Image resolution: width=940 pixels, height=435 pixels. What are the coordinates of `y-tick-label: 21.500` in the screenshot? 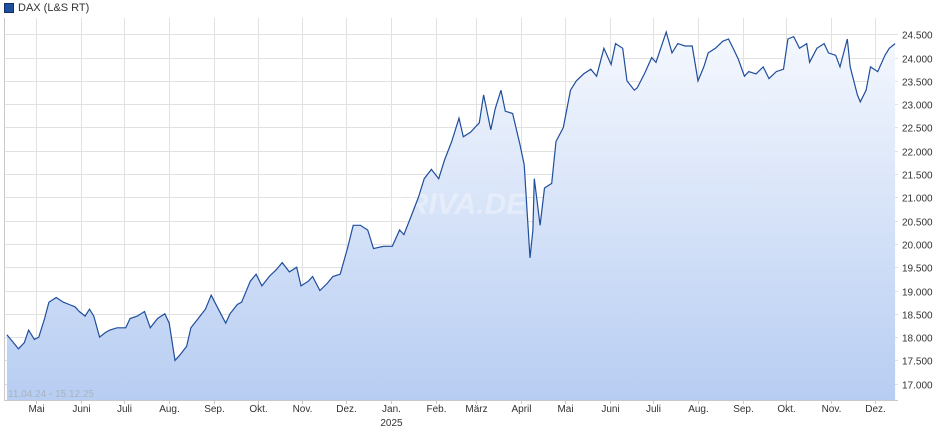 It's located at (917, 176).